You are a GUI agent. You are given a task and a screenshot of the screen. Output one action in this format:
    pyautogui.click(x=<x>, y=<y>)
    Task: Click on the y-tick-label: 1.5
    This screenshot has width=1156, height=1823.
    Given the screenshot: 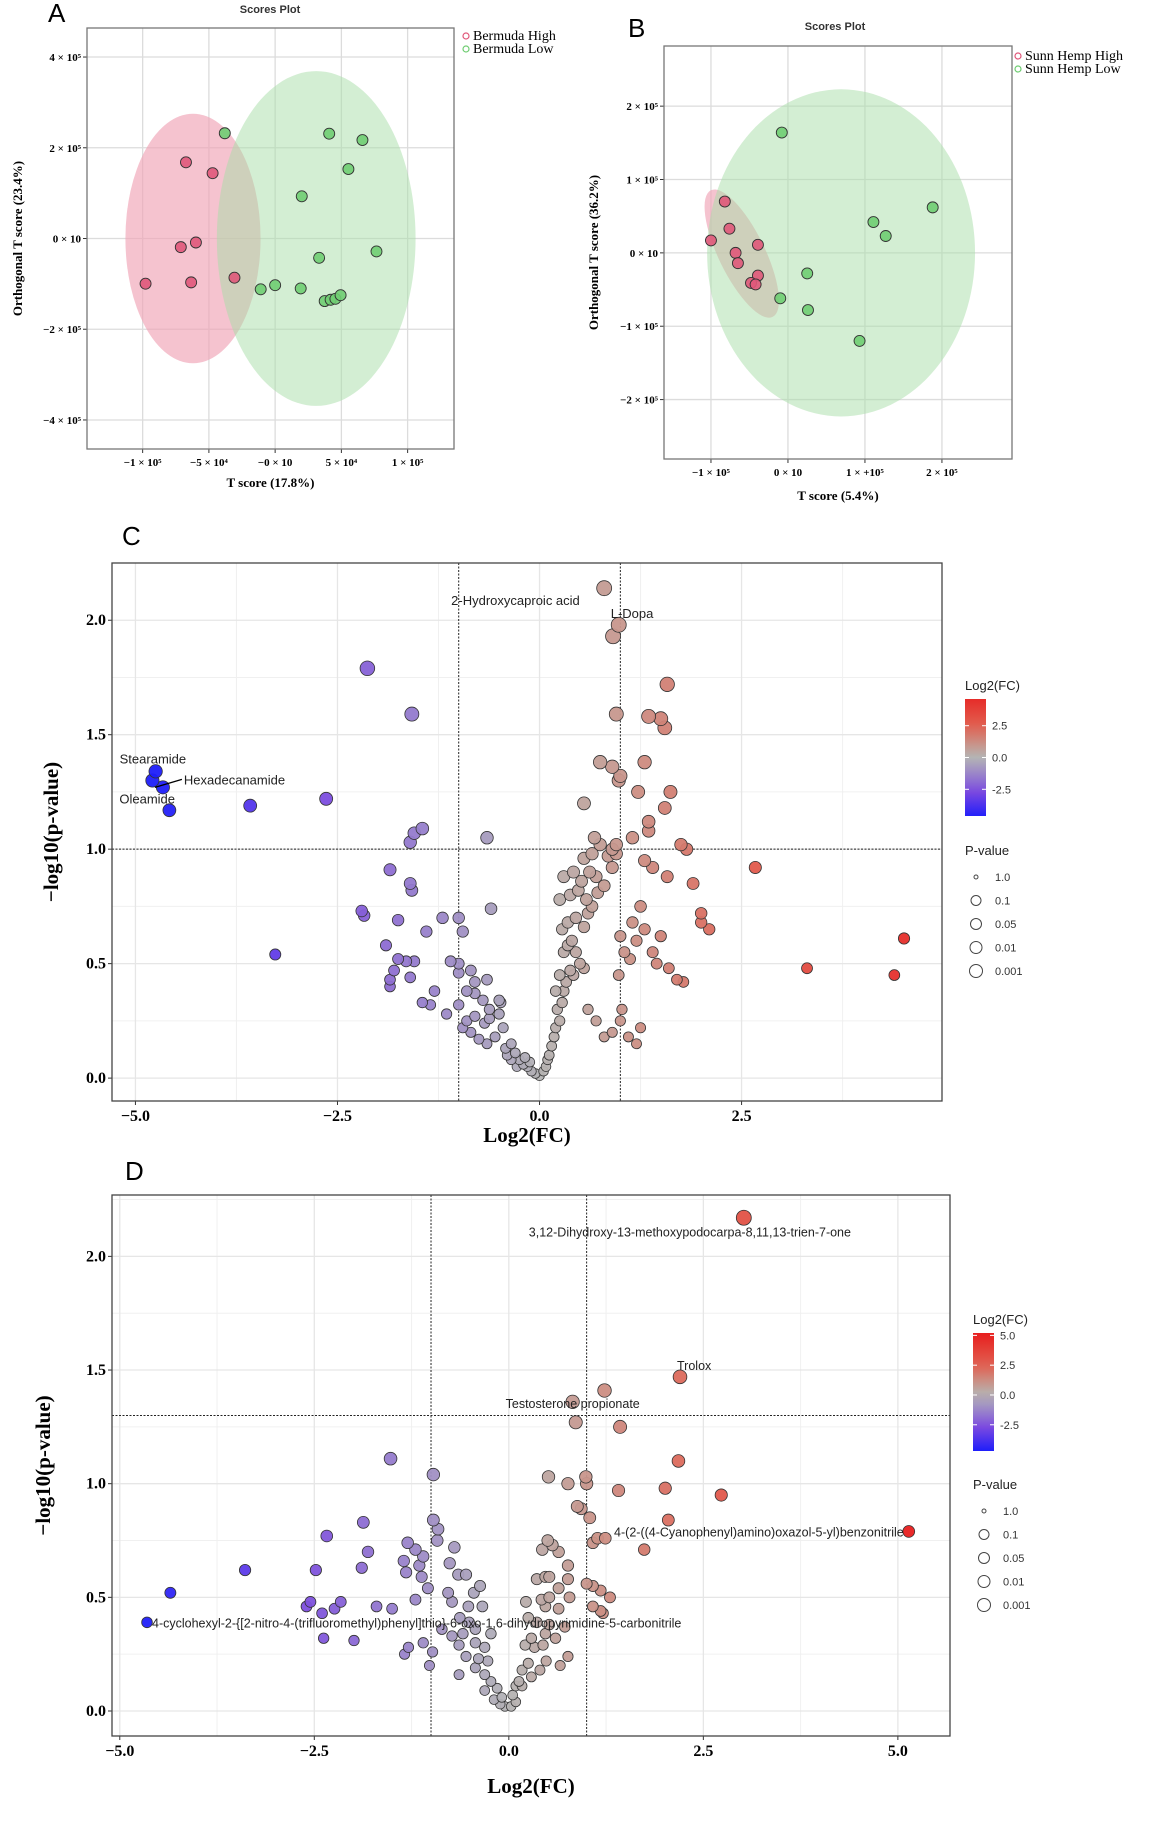 What is the action you would take?
    pyautogui.click(x=96, y=735)
    